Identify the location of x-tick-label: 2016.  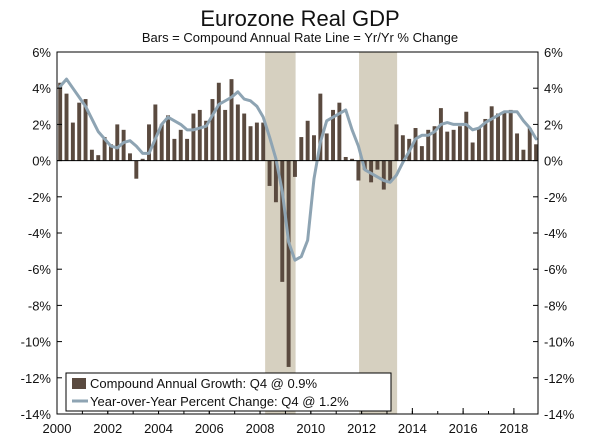
(463, 428).